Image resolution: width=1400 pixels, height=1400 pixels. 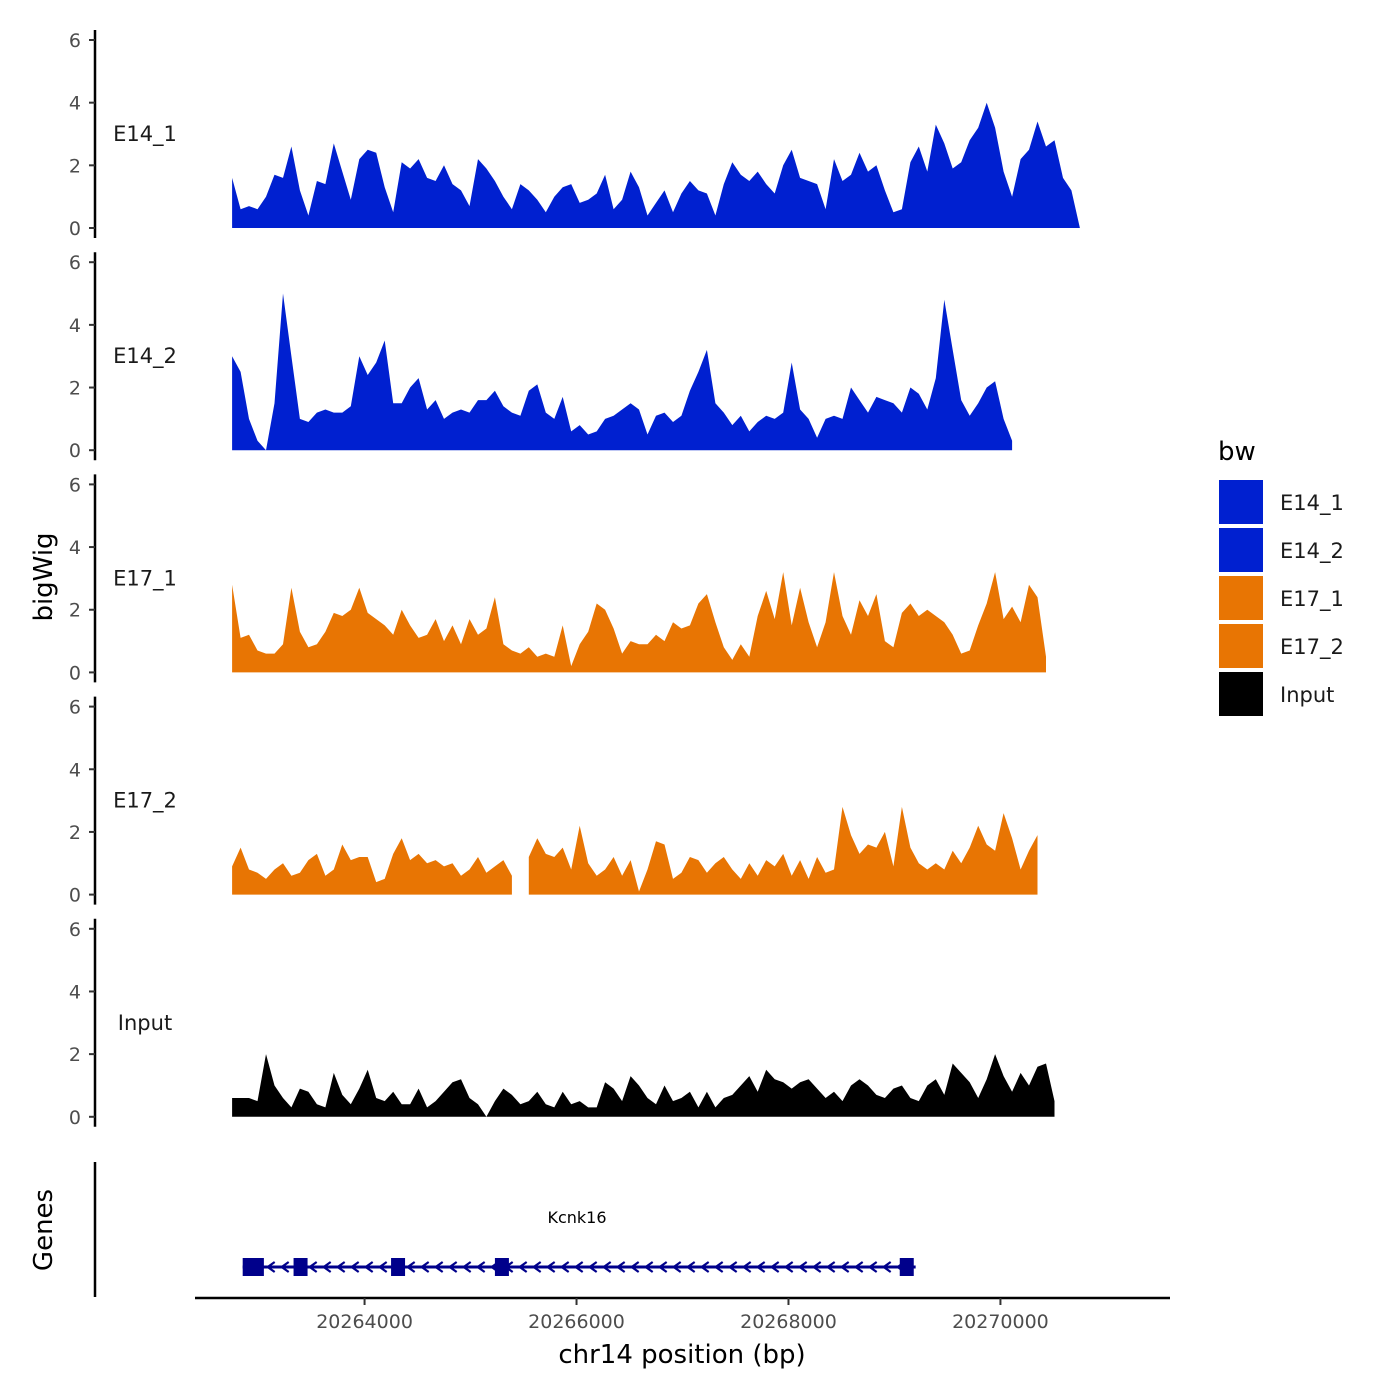 What do you see at coordinates (681, 1355) in the screenshot?
I see `x-axis-title: chr14 position (bp)` at bounding box center [681, 1355].